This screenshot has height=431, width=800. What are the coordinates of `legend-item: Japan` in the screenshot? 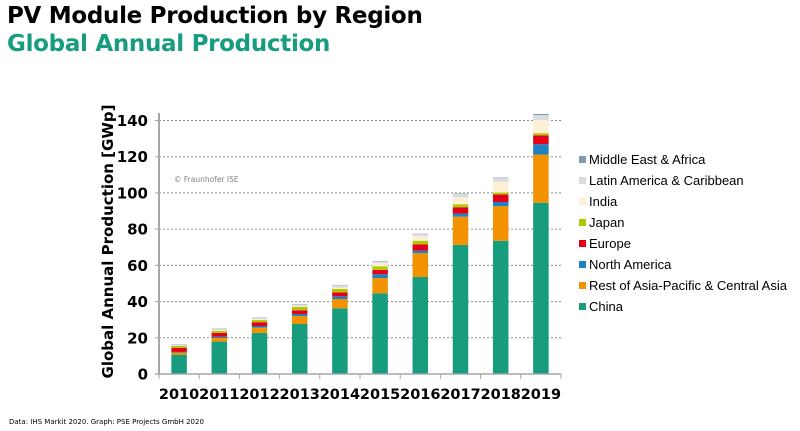 It's located at (683, 222).